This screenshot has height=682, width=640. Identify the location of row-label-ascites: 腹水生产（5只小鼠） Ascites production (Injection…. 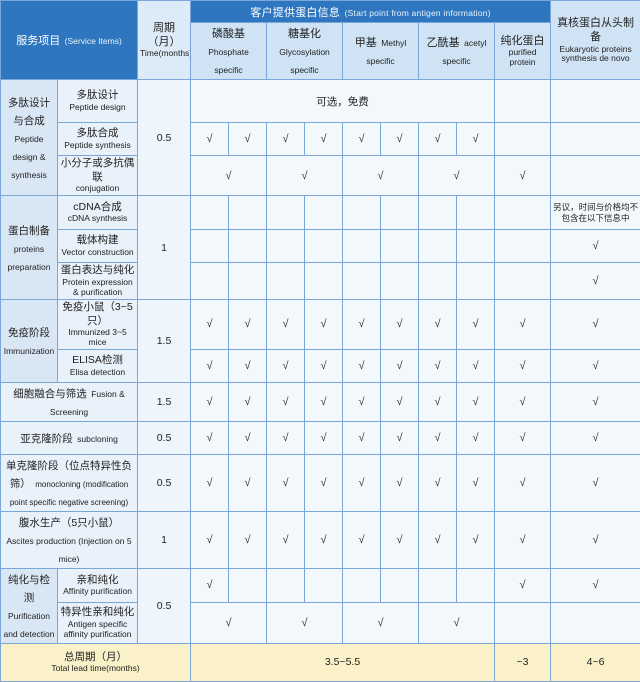
(69, 539).